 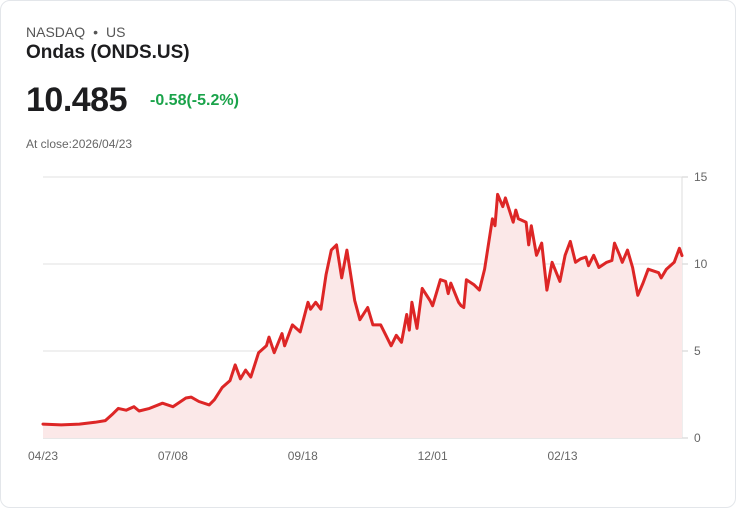 What do you see at coordinates (701, 264) in the screenshot?
I see `y-tick-label: 10` at bounding box center [701, 264].